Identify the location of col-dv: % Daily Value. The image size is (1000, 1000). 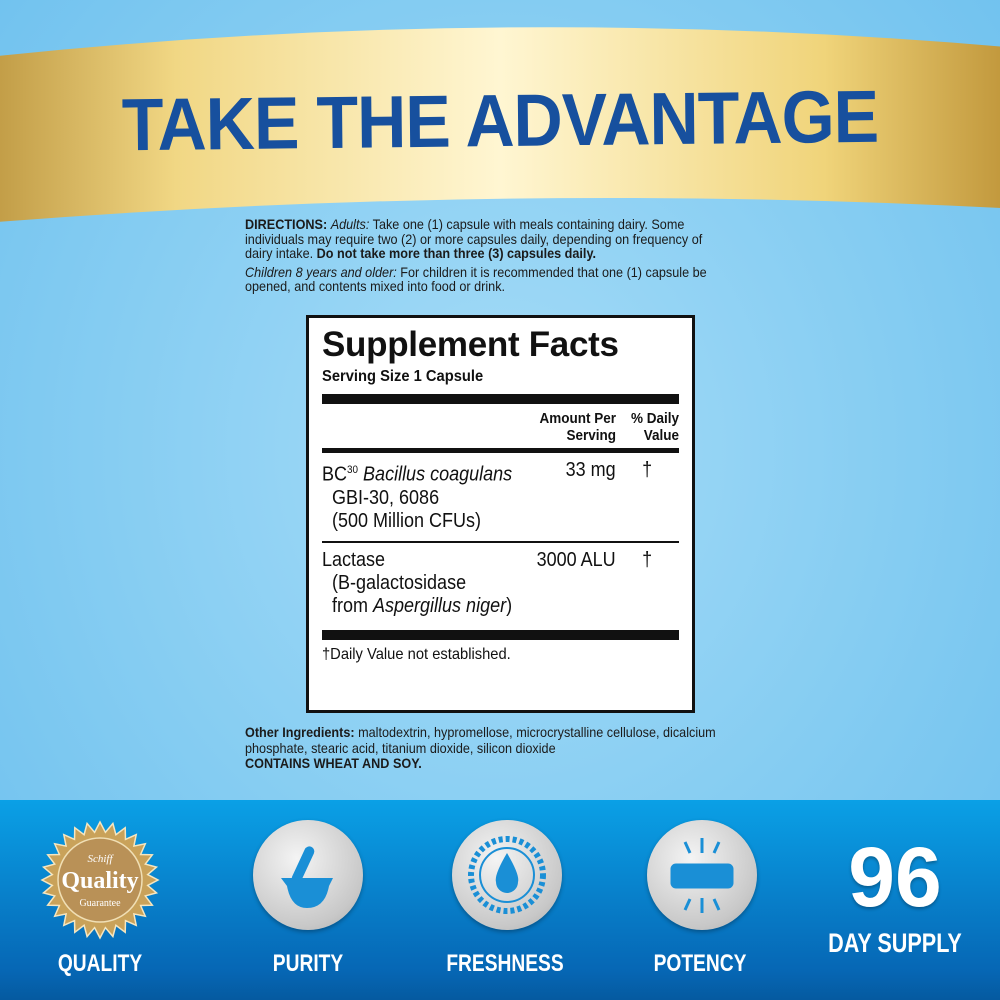
(654, 427).